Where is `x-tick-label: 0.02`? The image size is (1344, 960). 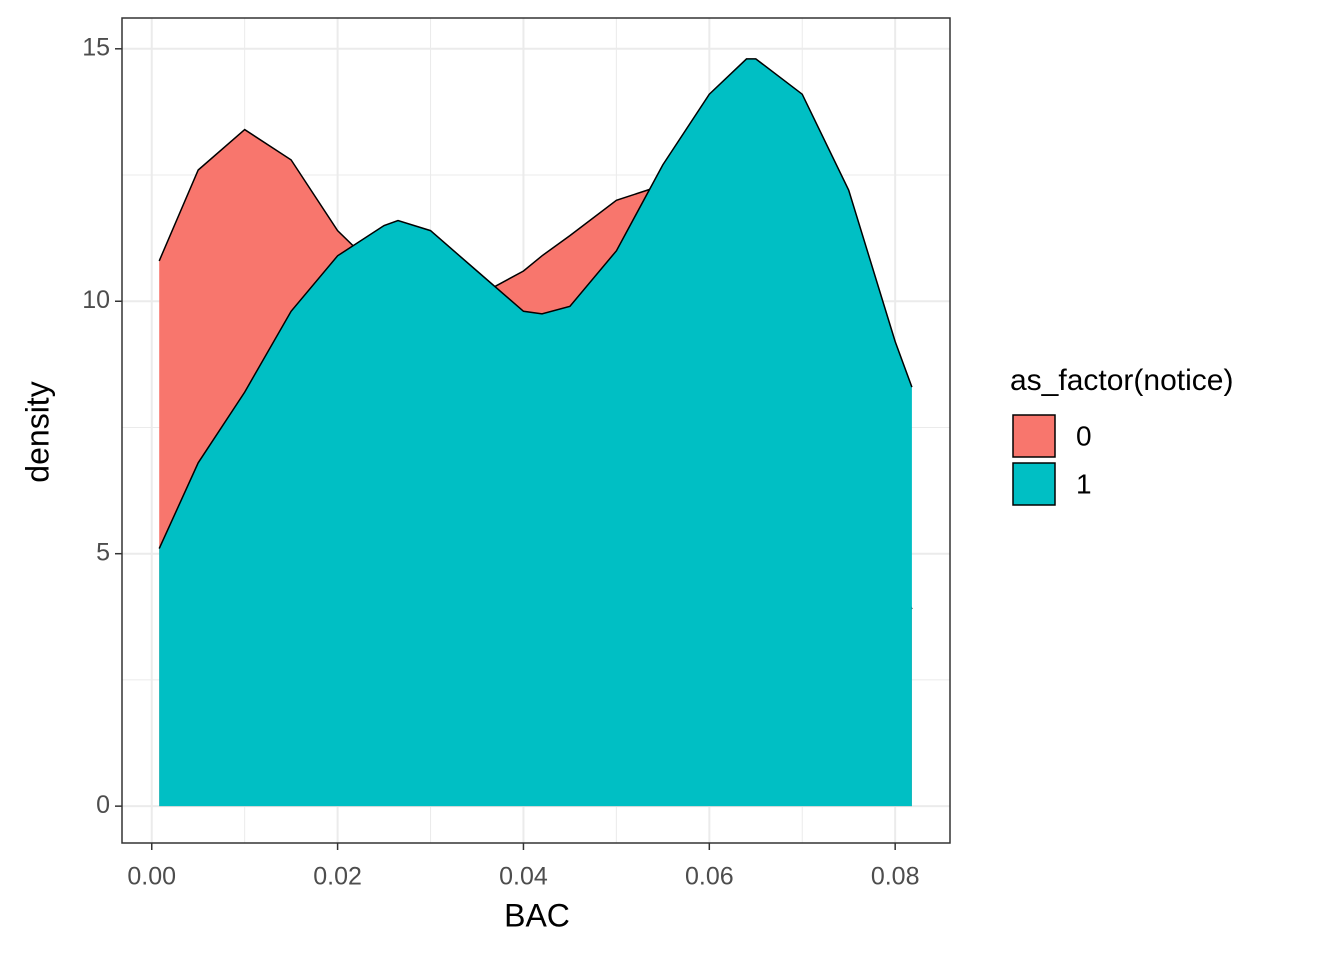
x-tick-label: 0.02 is located at coordinates (337, 877).